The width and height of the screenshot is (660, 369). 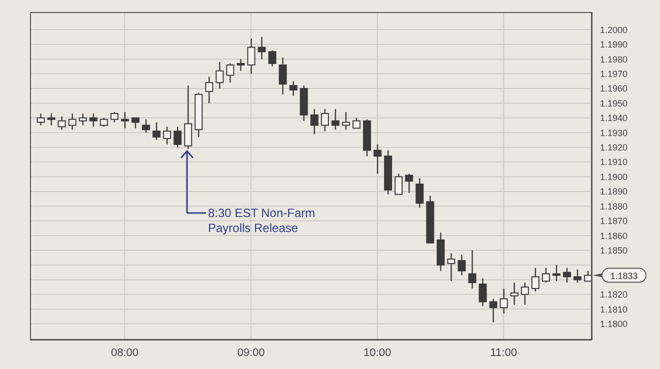 What do you see at coordinates (614, 324) in the screenshot?
I see `y-tick-label: 1.1800` at bounding box center [614, 324].